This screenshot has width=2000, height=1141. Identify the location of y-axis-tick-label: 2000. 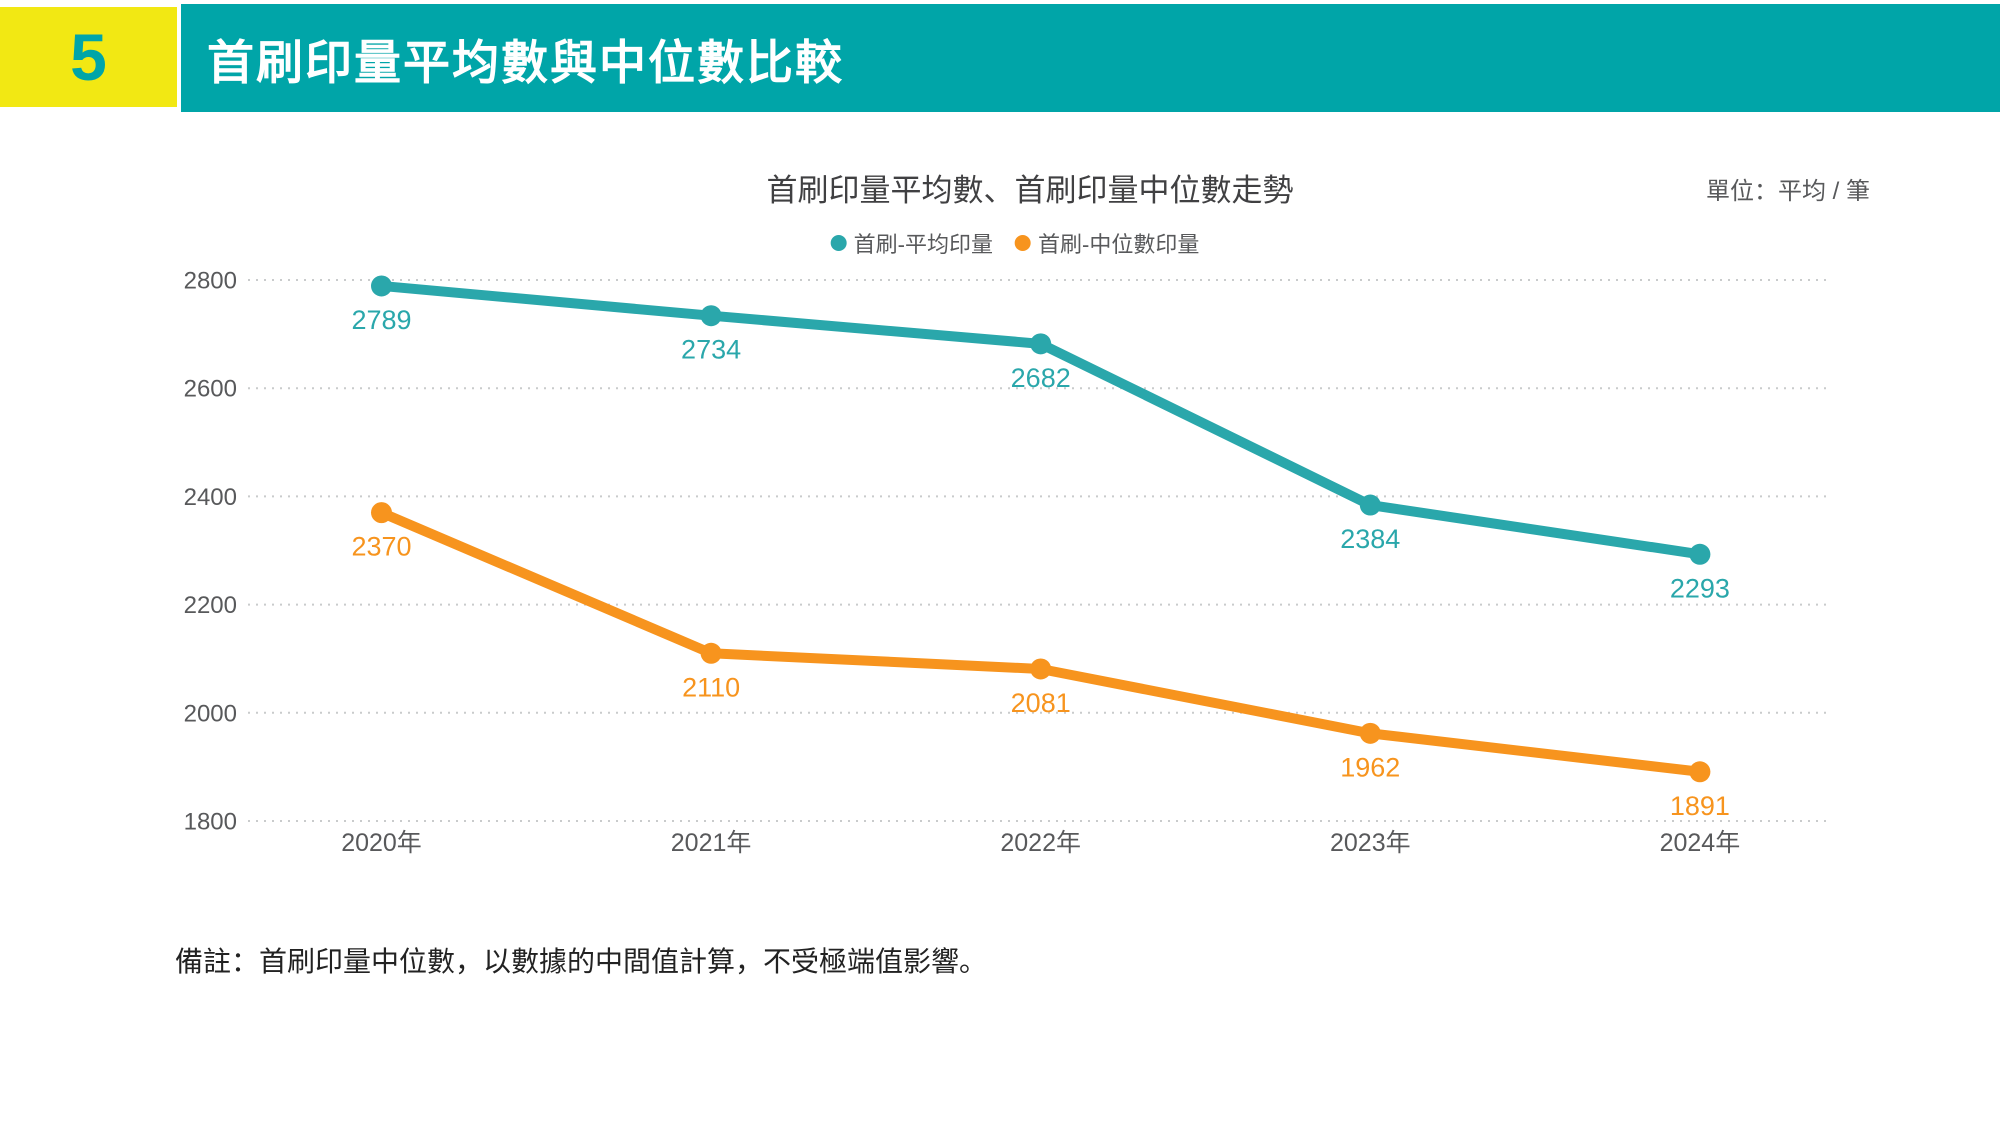
(210, 713).